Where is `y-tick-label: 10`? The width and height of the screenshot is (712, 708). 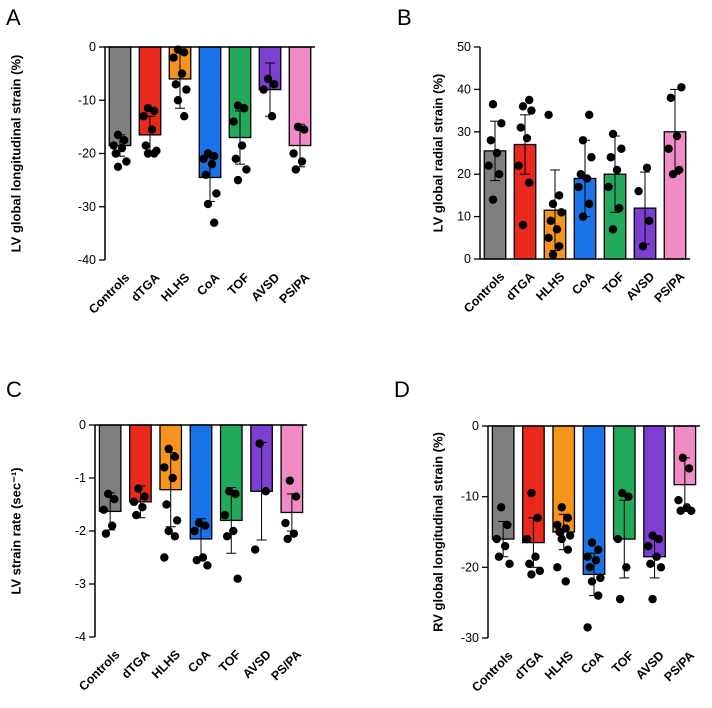 y-tick-label: 10 is located at coordinates (464, 217).